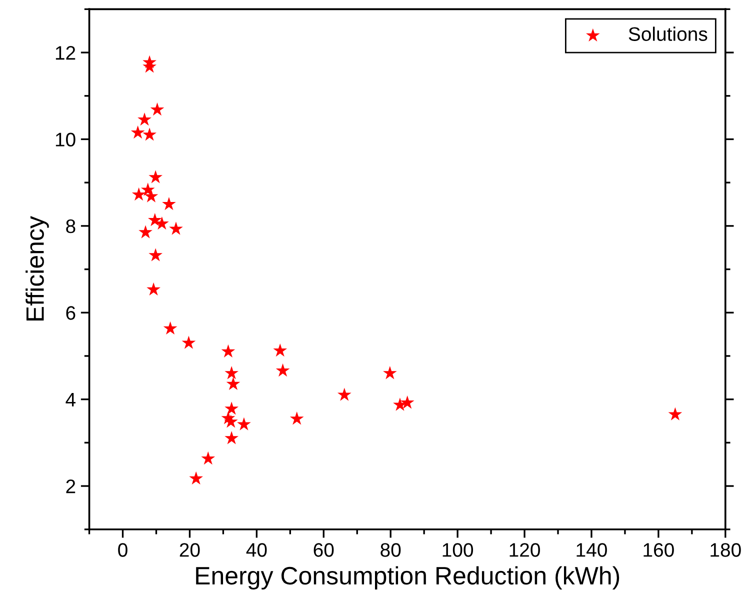 Image resolution: width=744 pixels, height=612 pixels. Describe the element at coordinates (71, 487) in the screenshot. I see `y-tick-label: 2` at that location.